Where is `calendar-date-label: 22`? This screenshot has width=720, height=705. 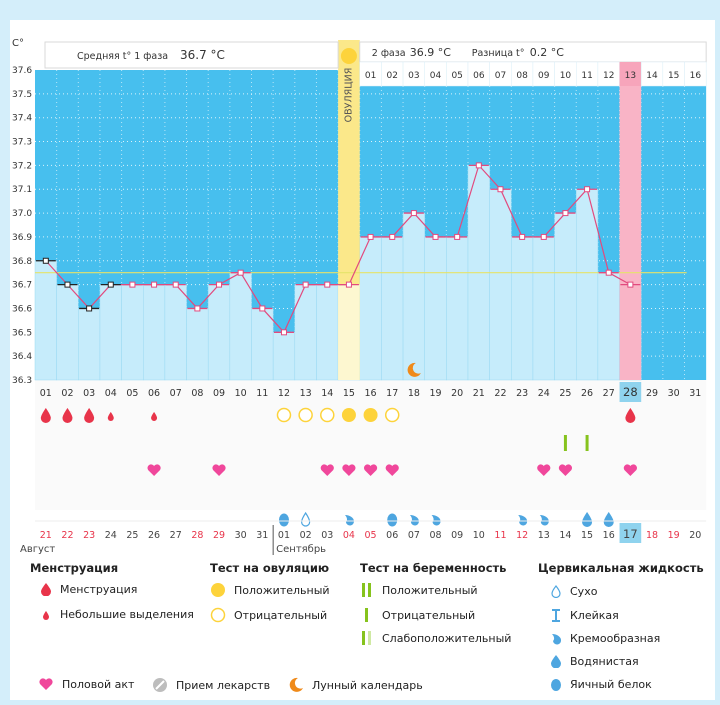 calendar-date-label: 22 is located at coordinates (67, 535).